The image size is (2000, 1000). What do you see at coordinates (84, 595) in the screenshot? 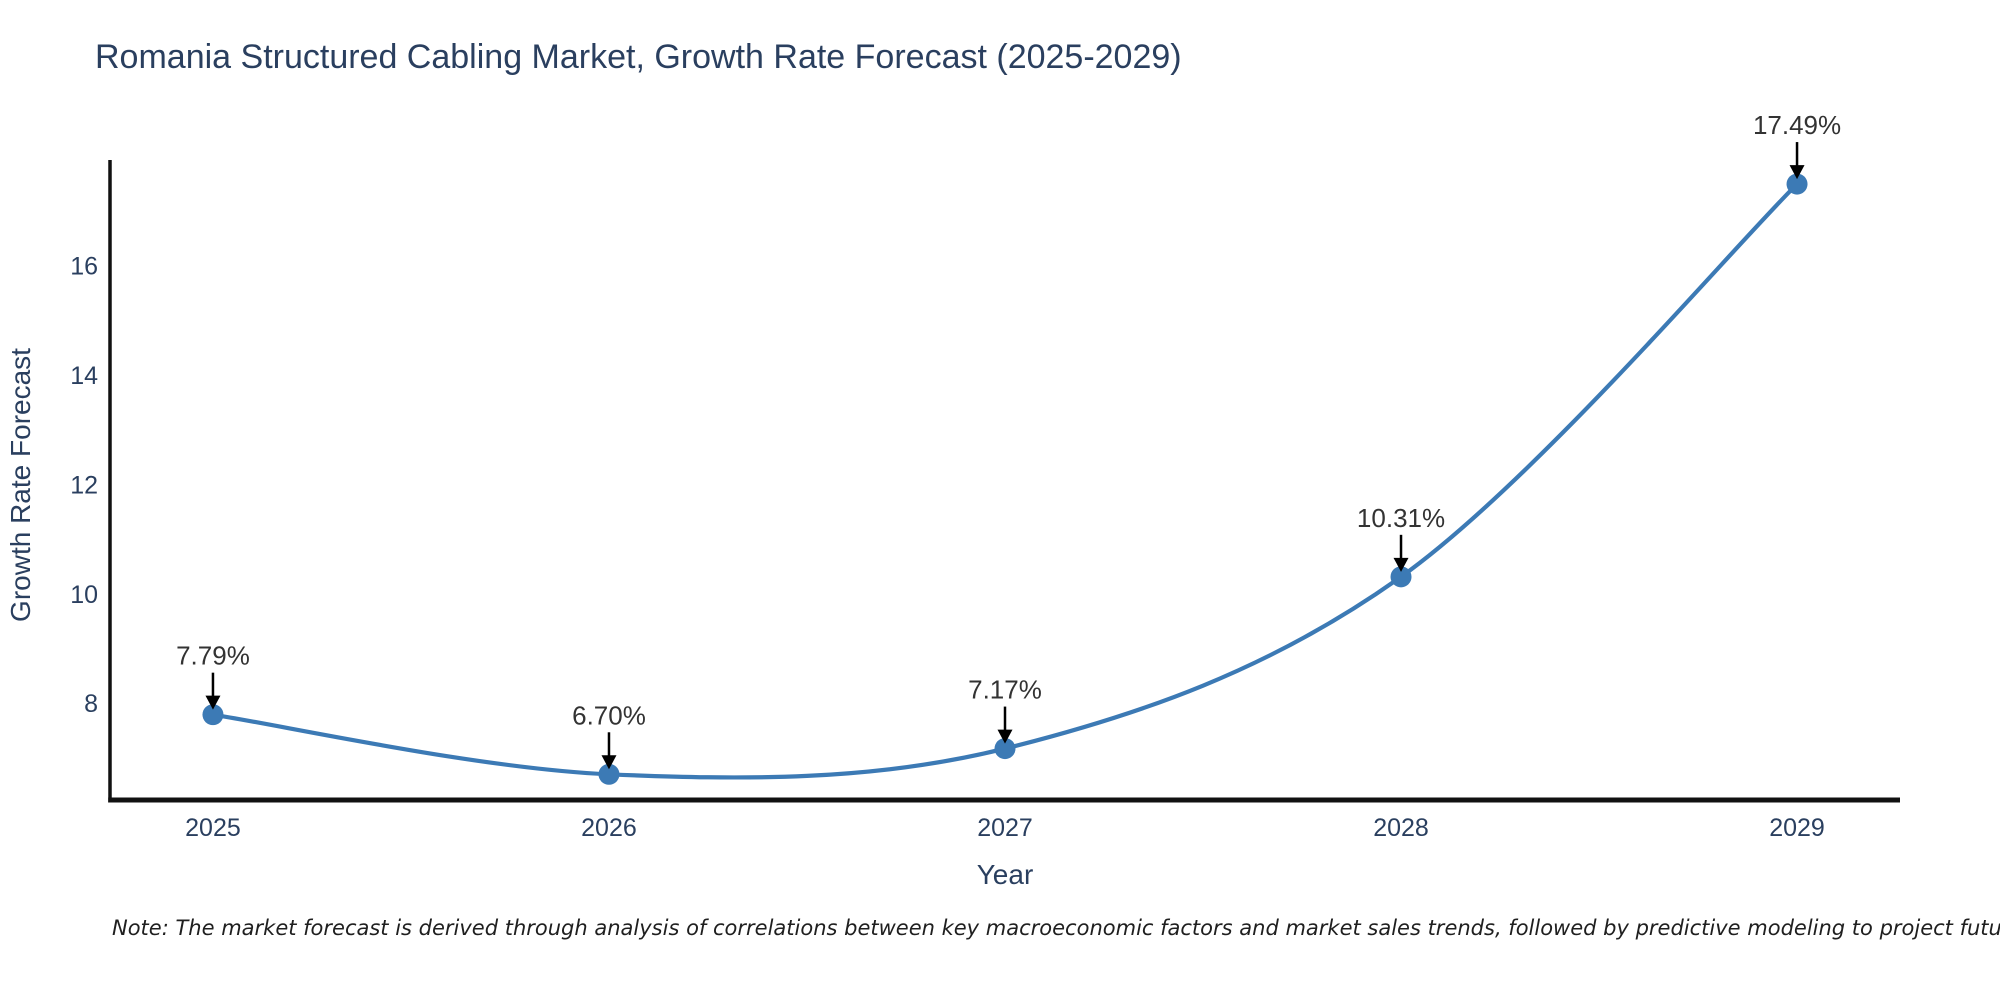
I see `y-tick-label: 10` at bounding box center [84, 595].